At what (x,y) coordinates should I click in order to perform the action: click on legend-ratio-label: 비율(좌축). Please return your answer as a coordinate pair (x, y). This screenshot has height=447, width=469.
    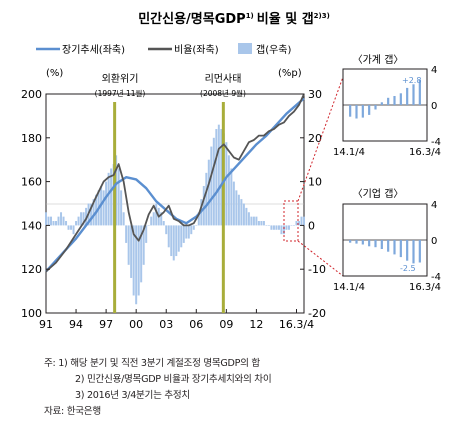
    Looking at the image, I should click on (196, 50).